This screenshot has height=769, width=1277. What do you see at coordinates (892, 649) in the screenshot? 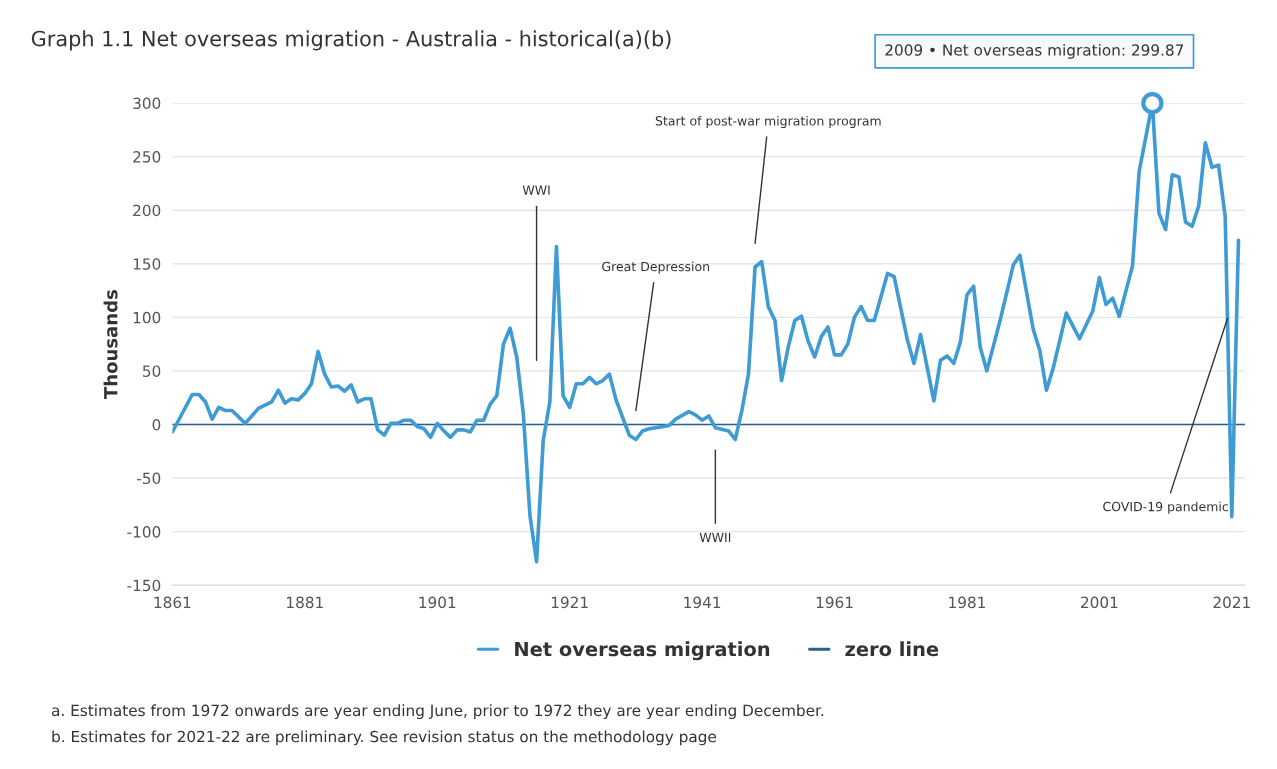
I see `legend-label: zero line` at bounding box center [892, 649].